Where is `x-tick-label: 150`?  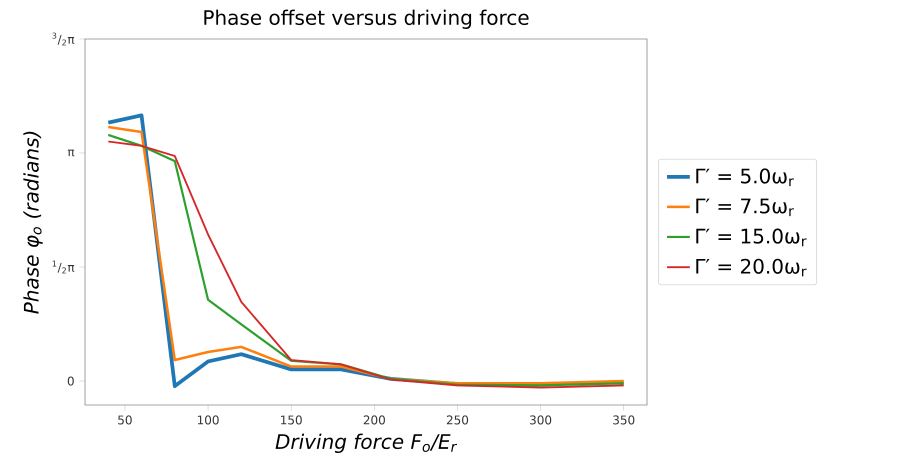 x-tick-label: 150 is located at coordinates (291, 419).